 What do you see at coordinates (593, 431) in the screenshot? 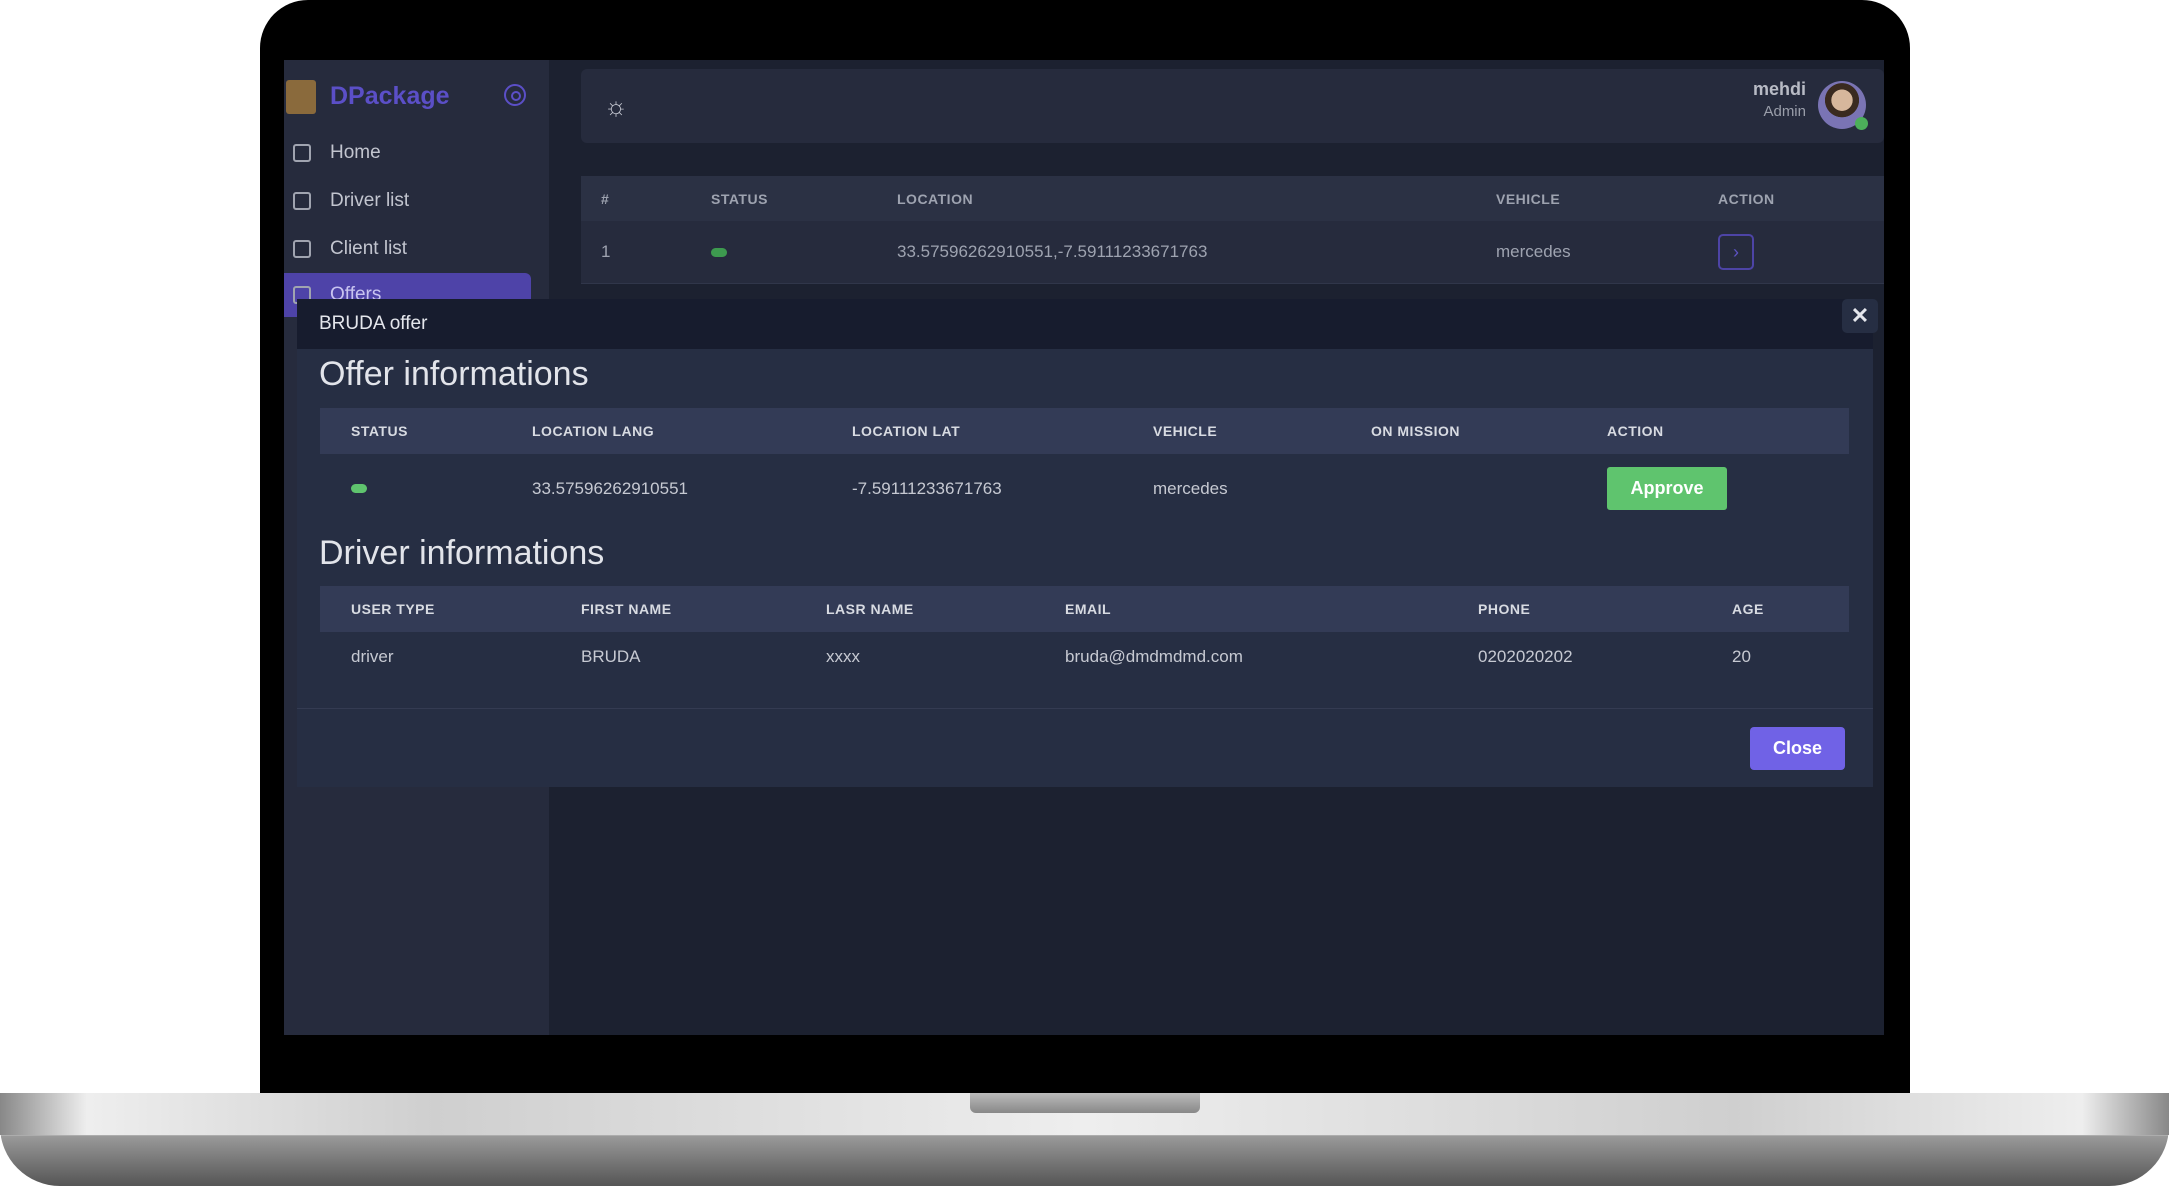
I see `column-header: LOCATION LANG` at bounding box center [593, 431].